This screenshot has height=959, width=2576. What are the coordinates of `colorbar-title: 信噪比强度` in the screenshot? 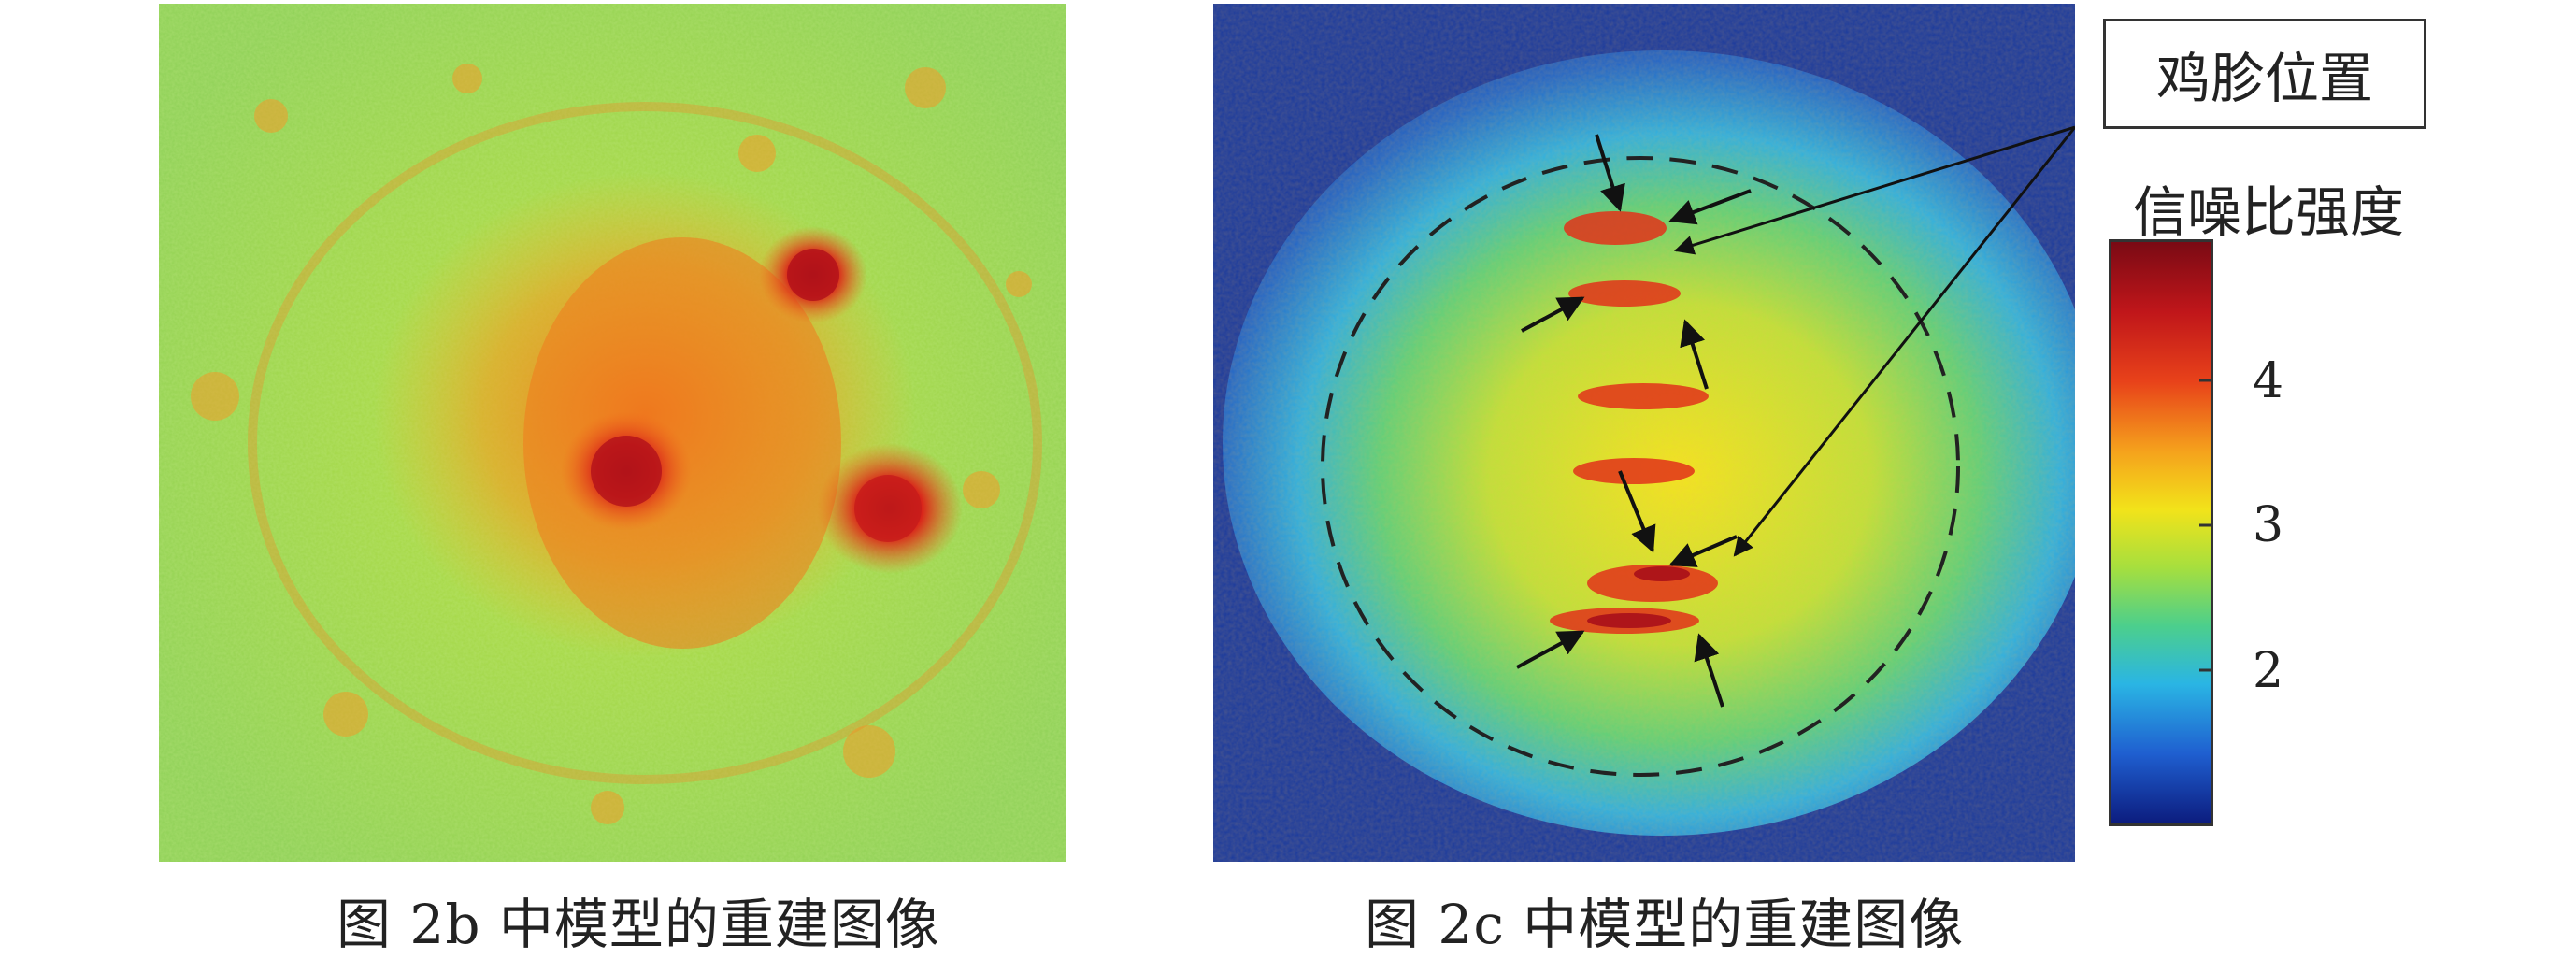 It's located at (2269, 212).